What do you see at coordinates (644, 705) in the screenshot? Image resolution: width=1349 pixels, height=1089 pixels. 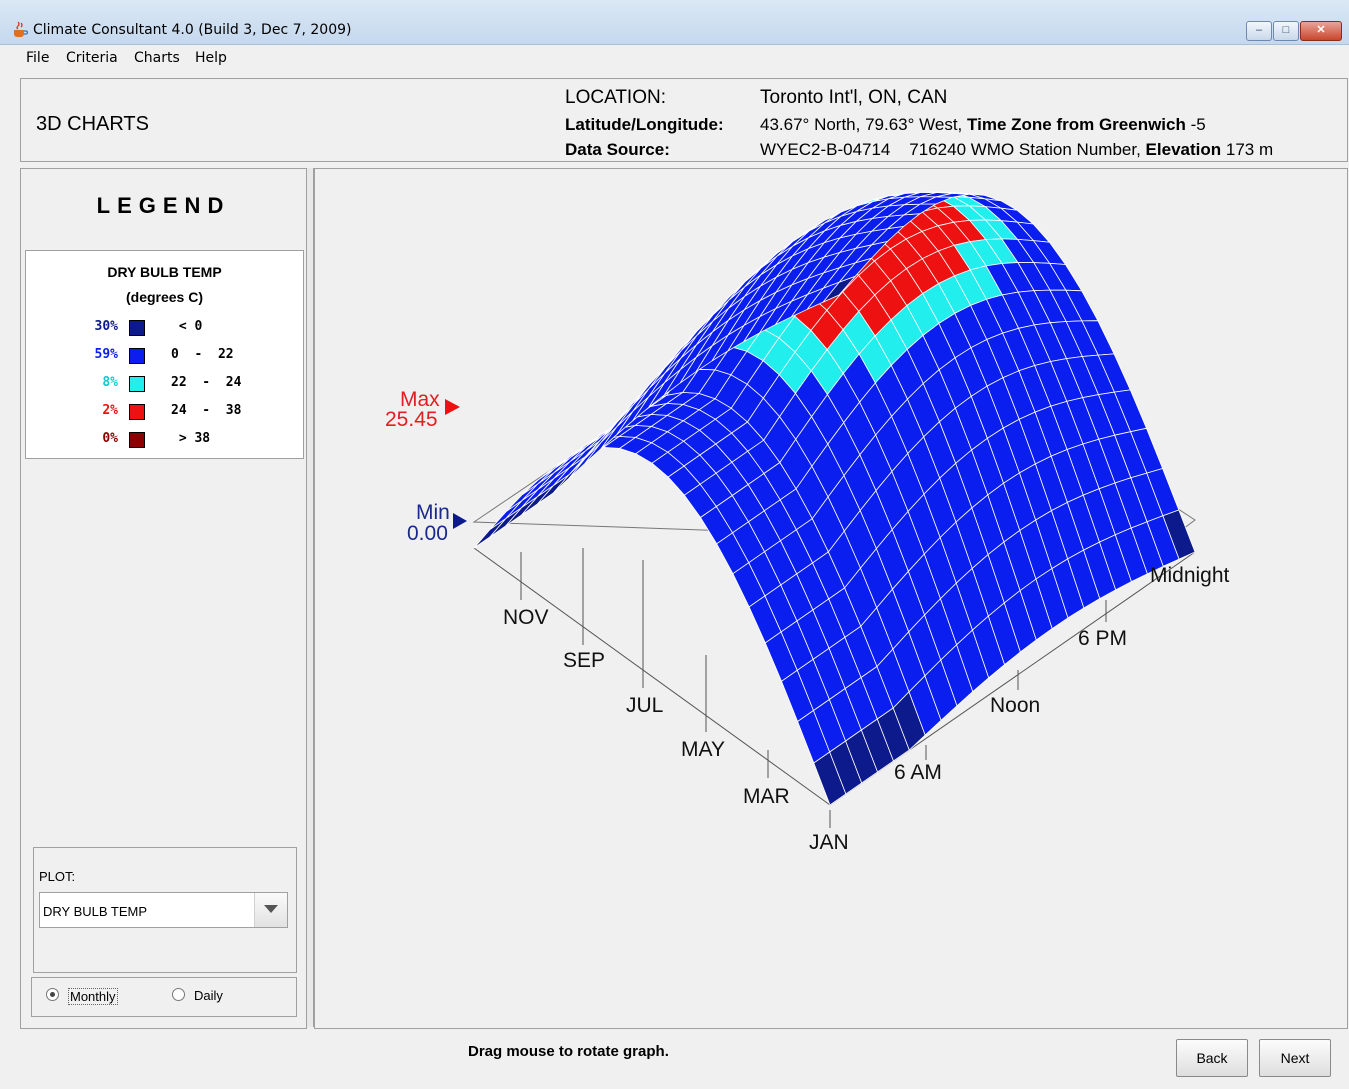 I see `month-label-jul: JUL` at bounding box center [644, 705].